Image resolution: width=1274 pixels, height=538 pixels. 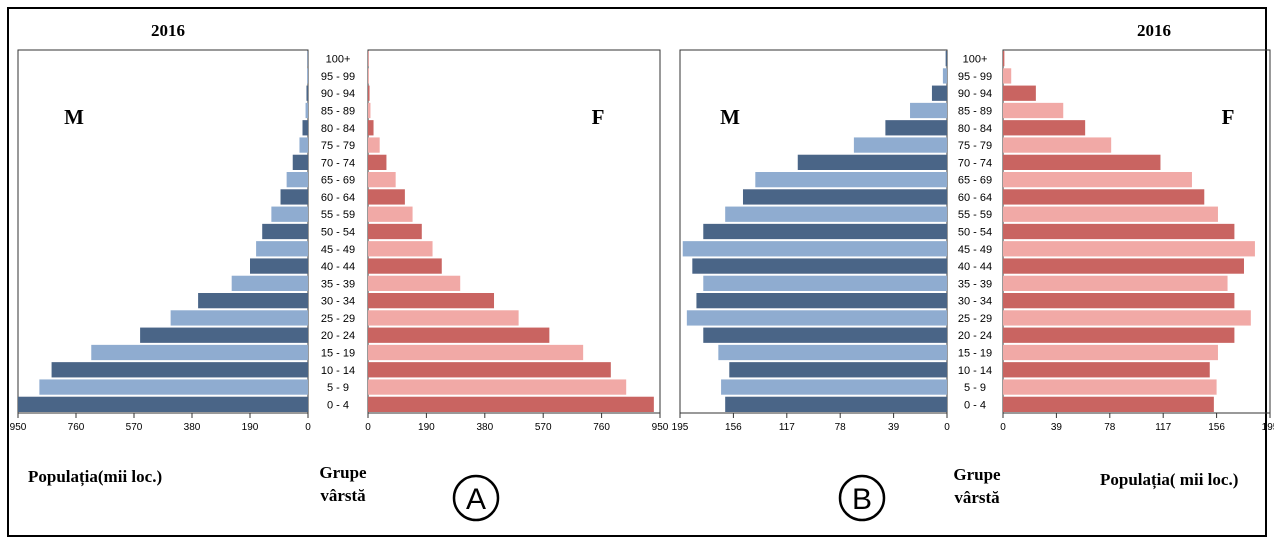 What do you see at coordinates (733, 427) in the screenshot?
I see `pyramid-b-male-tick-label: 156` at bounding box center [733, 427].